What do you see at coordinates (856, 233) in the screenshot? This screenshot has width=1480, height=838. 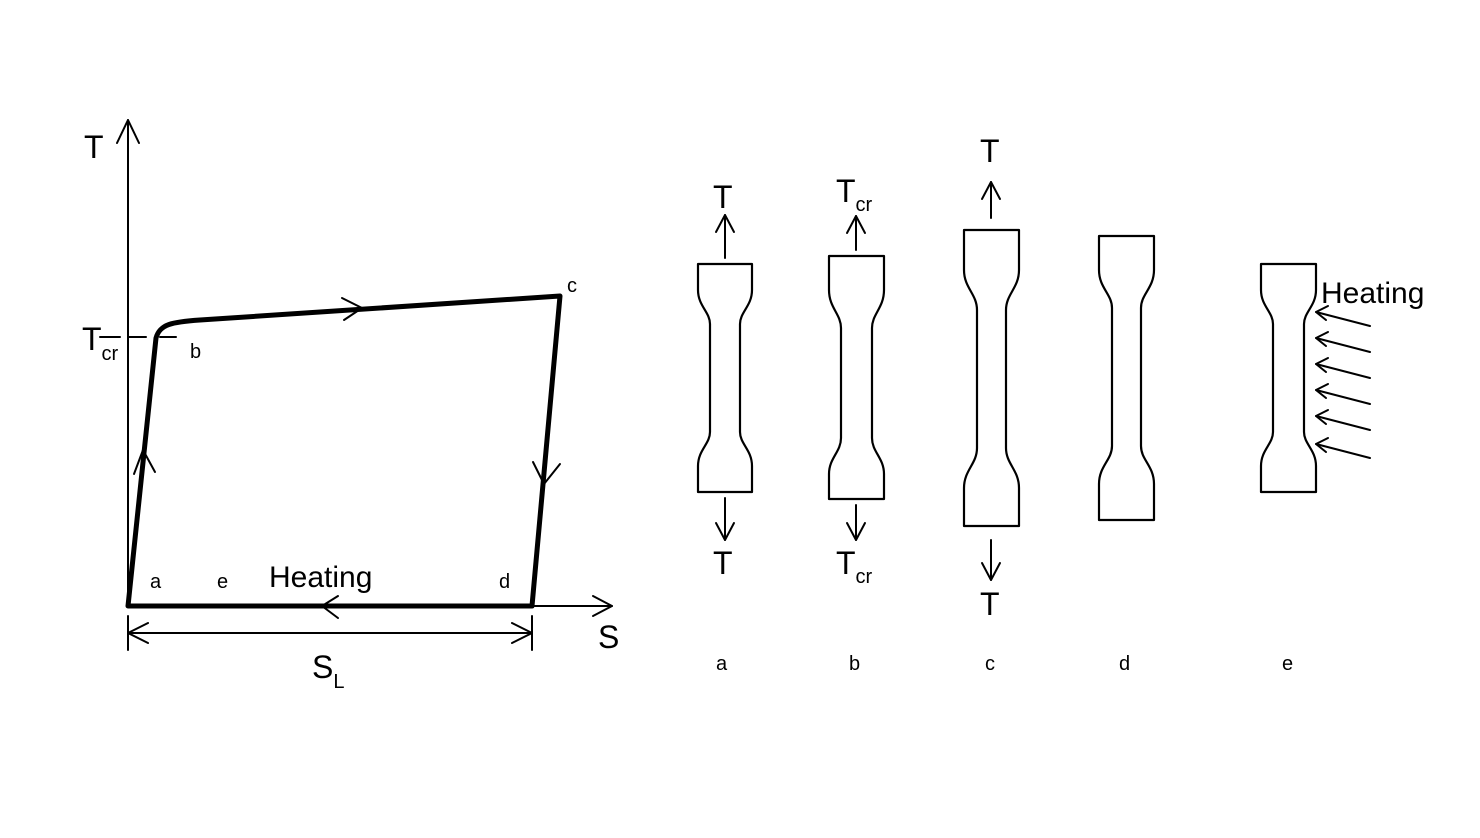 I see `specimen-b-top-arrow` at bounding box center [856, 233].